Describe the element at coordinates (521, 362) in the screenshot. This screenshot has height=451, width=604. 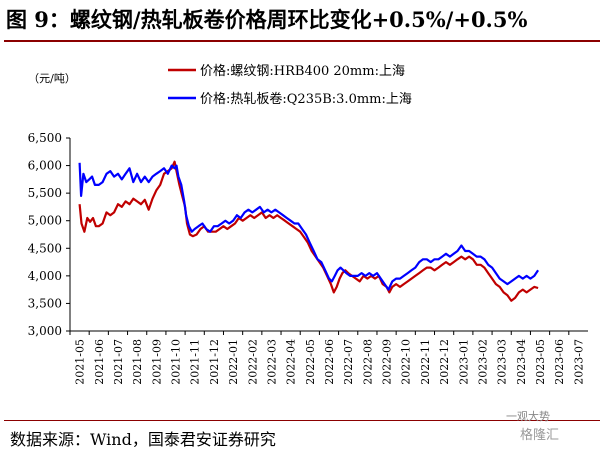
I see `x-tick-label: 2023-04` at that location.